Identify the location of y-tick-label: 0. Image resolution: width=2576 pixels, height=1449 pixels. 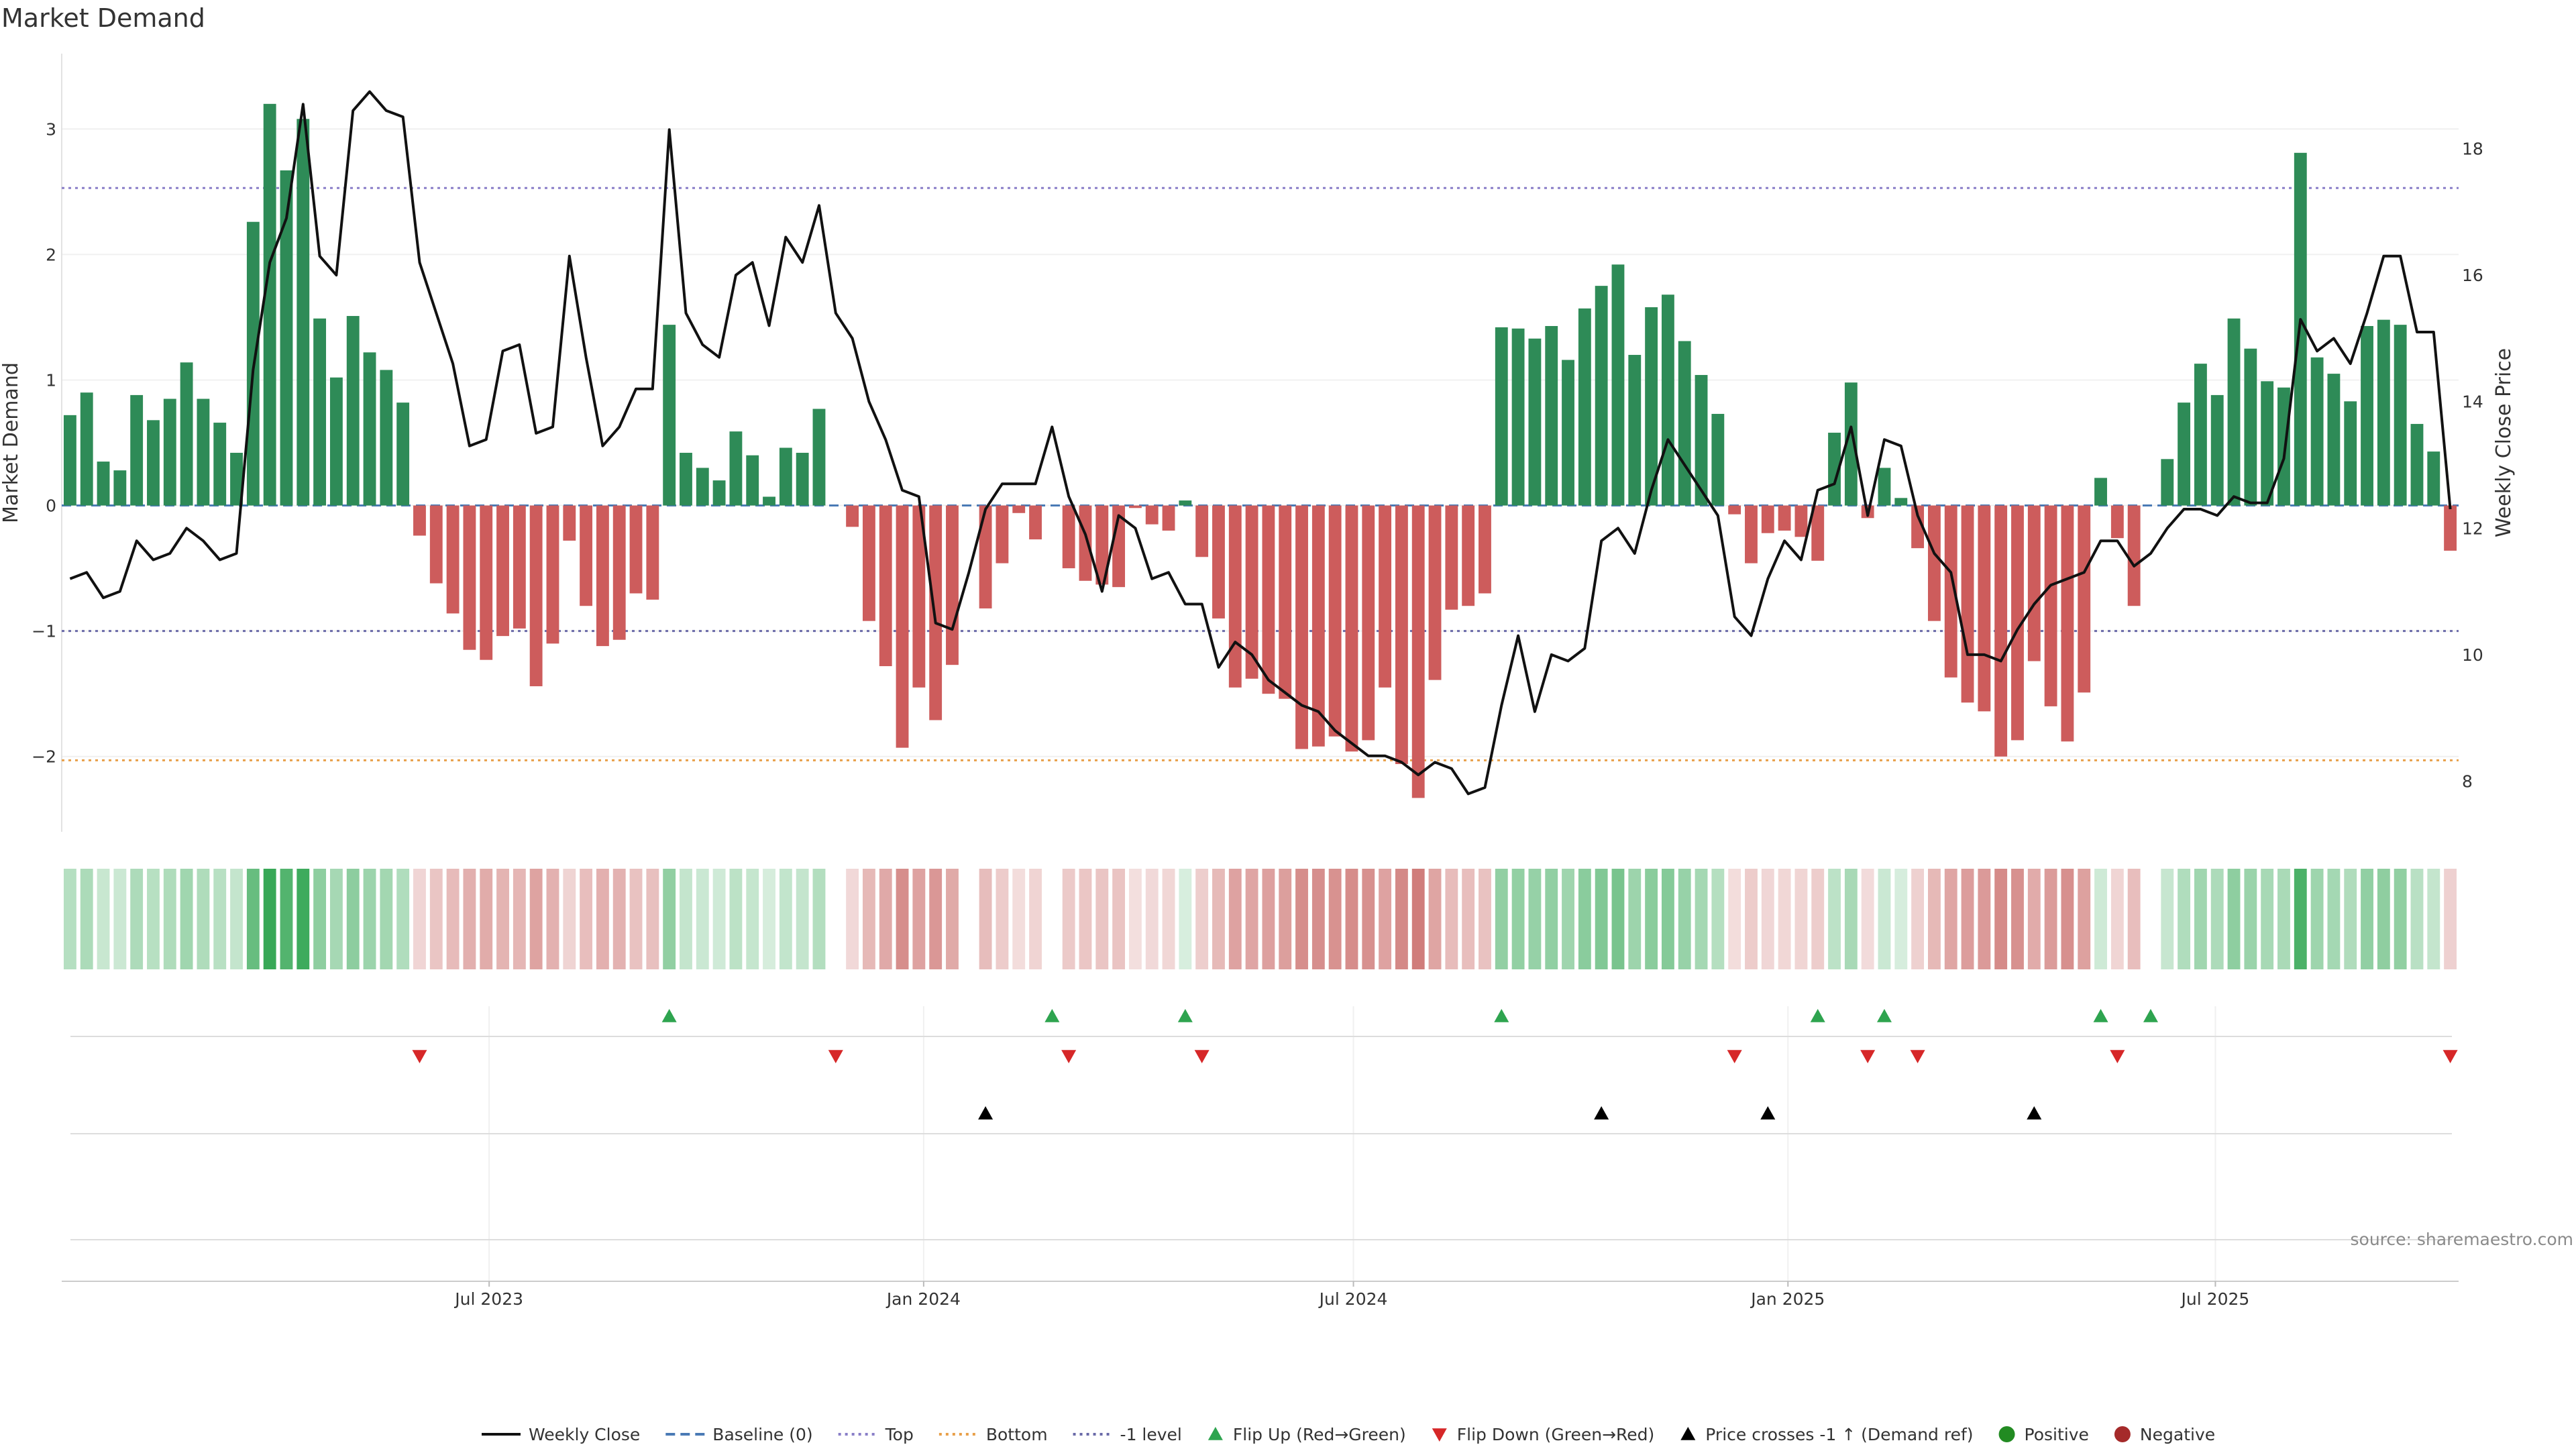
(51, 506).